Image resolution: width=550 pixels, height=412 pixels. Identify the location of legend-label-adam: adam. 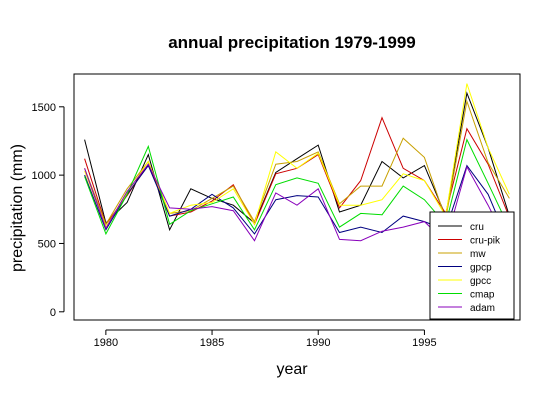
(482, 308).